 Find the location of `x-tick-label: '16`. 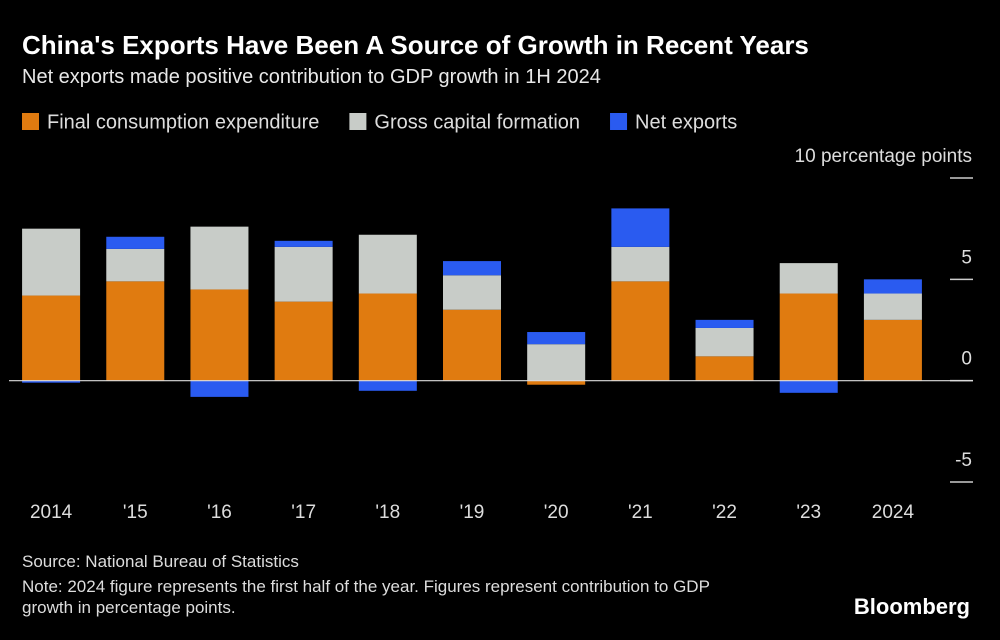

x-tick-label: '16 is located at coordinates (219, 512).